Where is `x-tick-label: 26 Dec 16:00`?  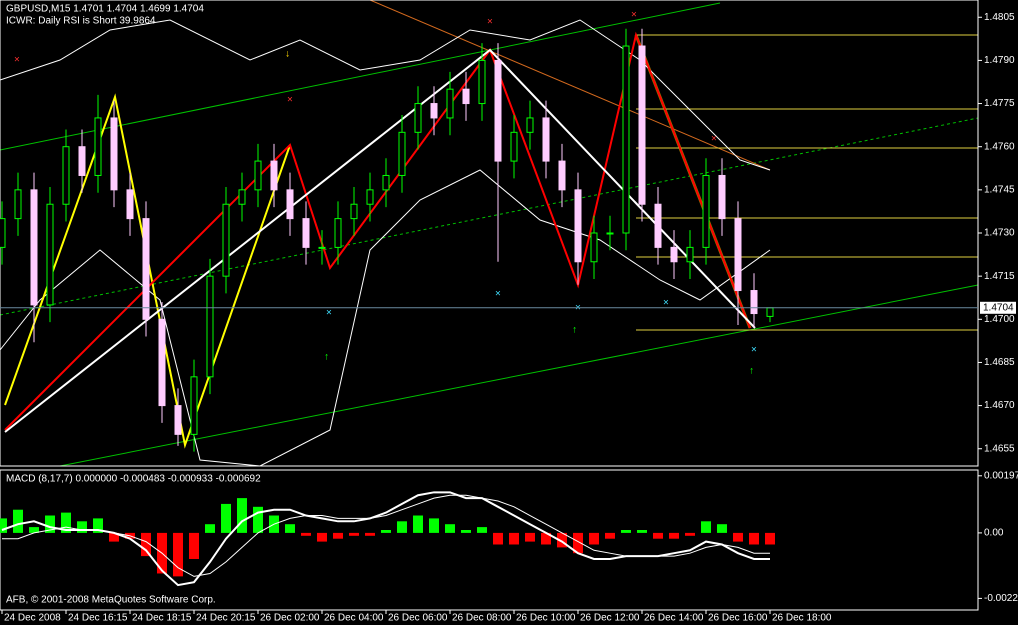
x-tick-label: 26 Dec 16:00 is located at coordinates (738, 618).